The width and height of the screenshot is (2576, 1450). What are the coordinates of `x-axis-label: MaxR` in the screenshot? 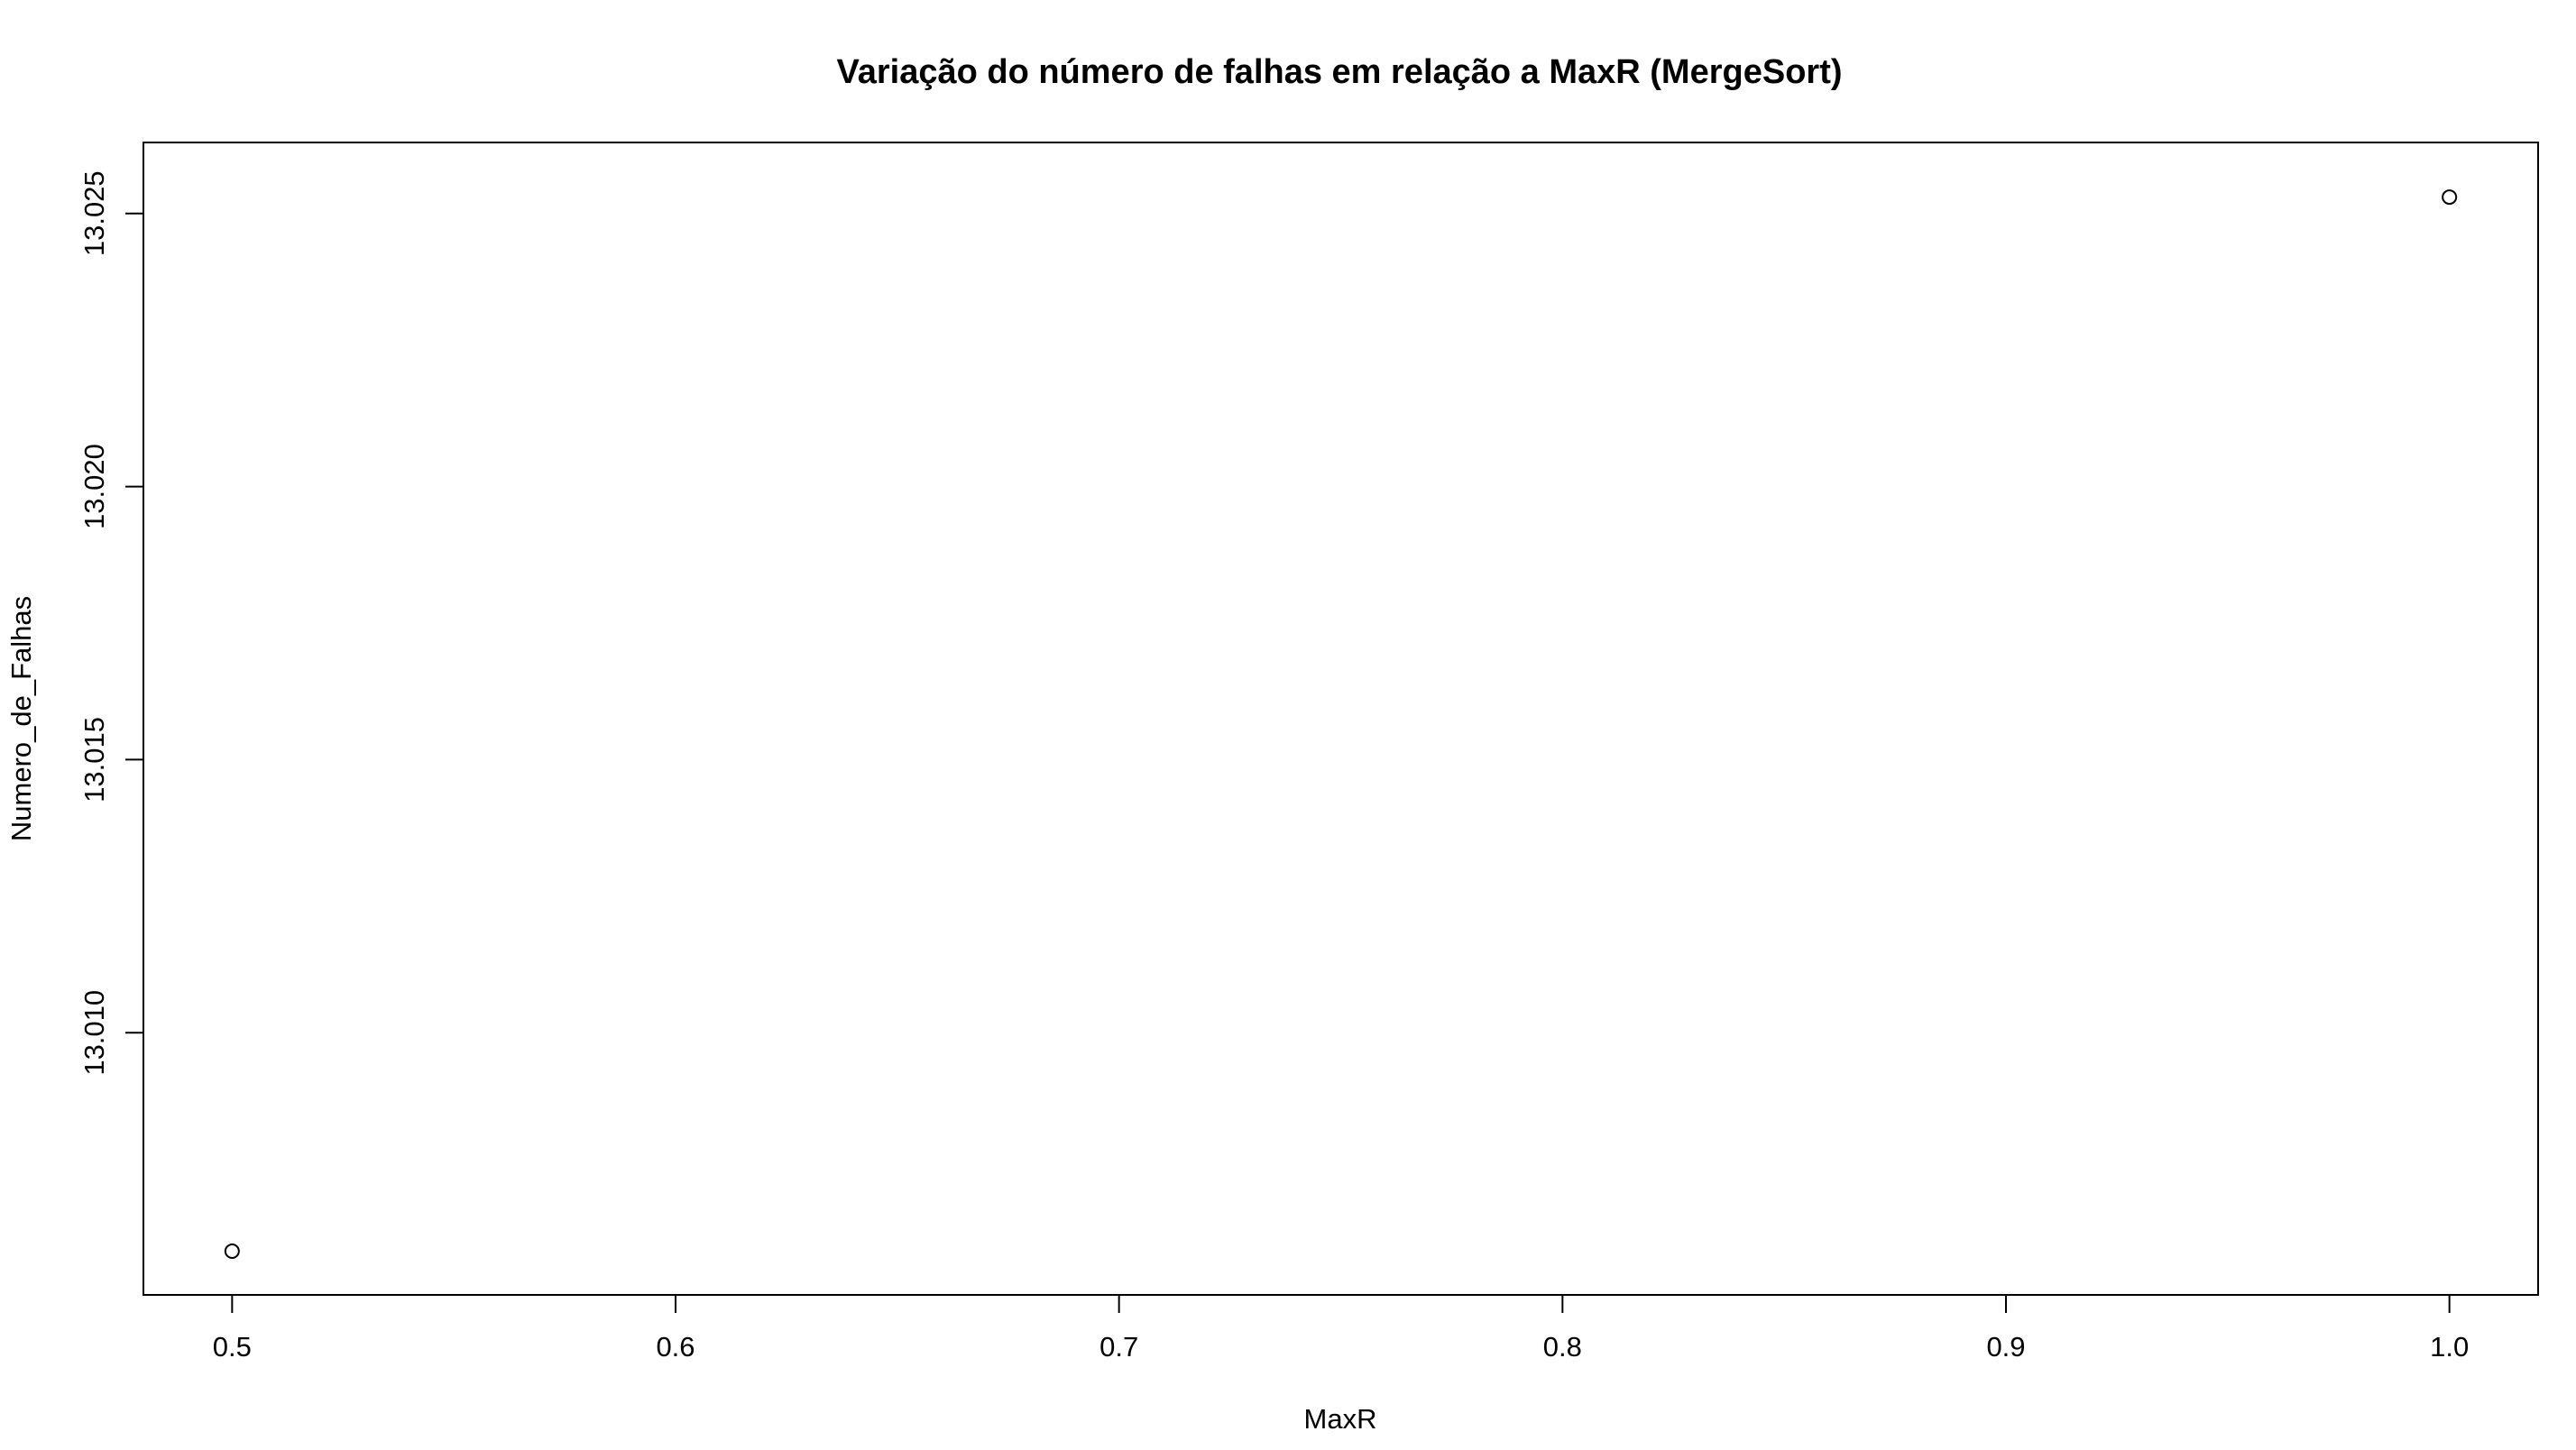 It's located at (1340, 1419).